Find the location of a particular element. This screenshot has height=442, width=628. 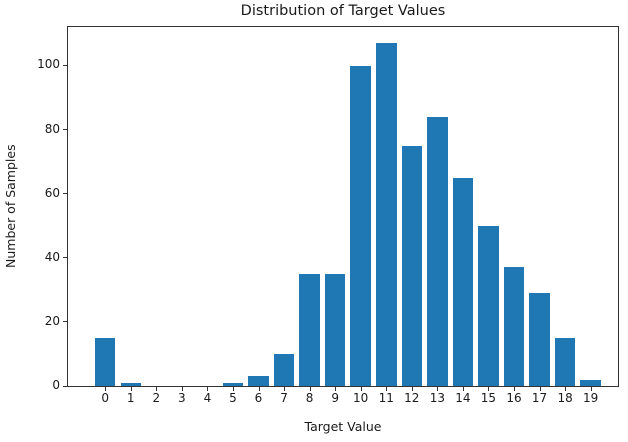

y-tick-label: 0 is located at coordinates (56, 385).